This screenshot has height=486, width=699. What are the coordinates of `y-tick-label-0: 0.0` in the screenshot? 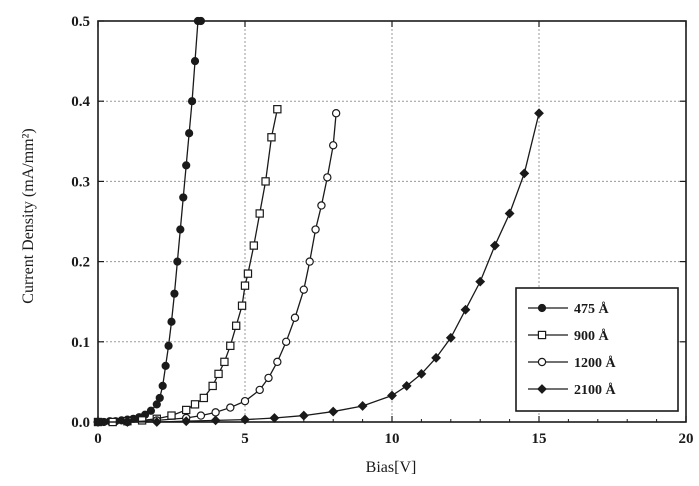 It's located at (80, 423).